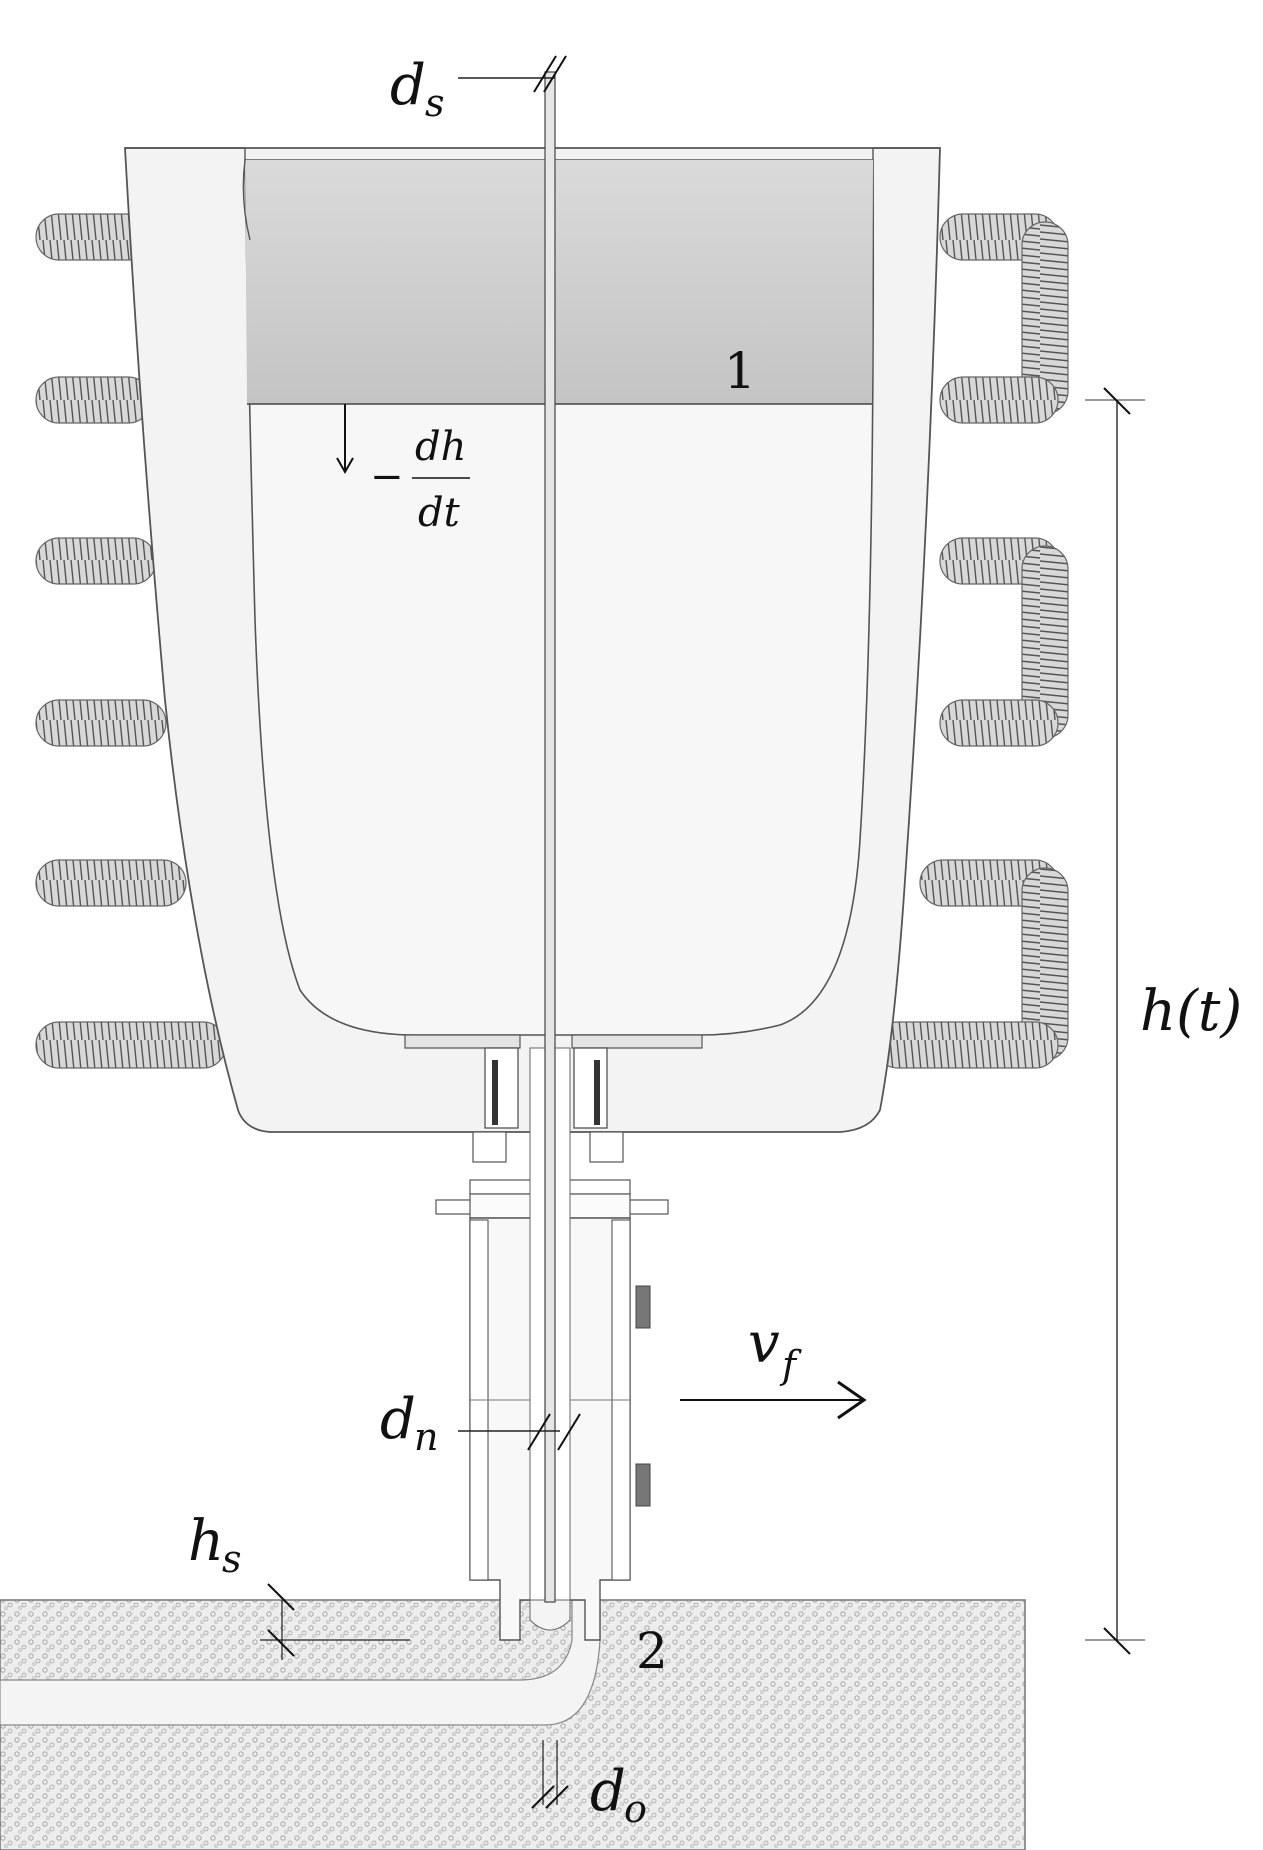  Describe the element at coordinates (1191, 1011) in the screenshot. I see `label-h-of-t: h(t)` at that location.